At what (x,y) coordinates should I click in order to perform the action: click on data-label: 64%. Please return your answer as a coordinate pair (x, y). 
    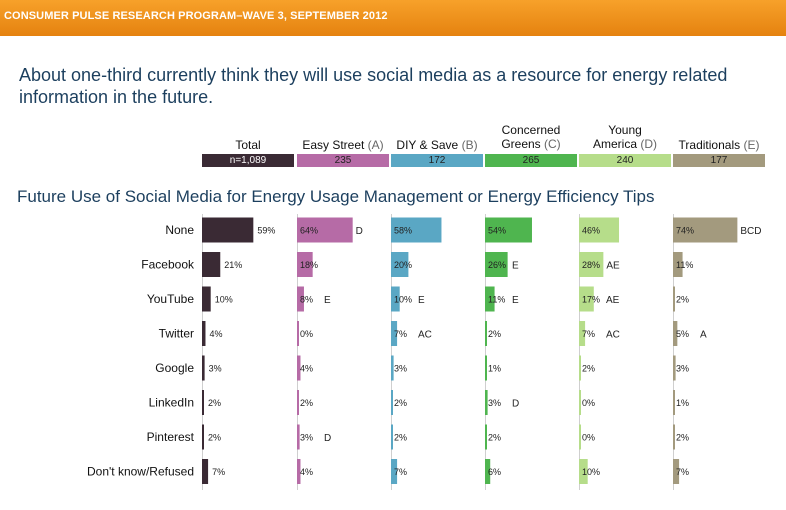
    Looking at the image, I should click on (309, 231).